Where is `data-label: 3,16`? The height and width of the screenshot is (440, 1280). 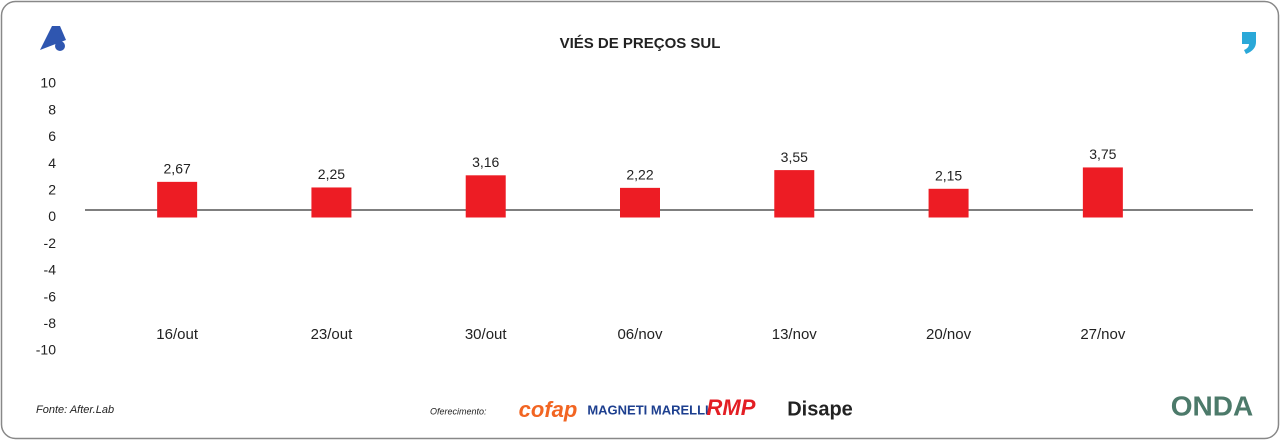 data-label: 3,16 is located at coordinates (485, 162).